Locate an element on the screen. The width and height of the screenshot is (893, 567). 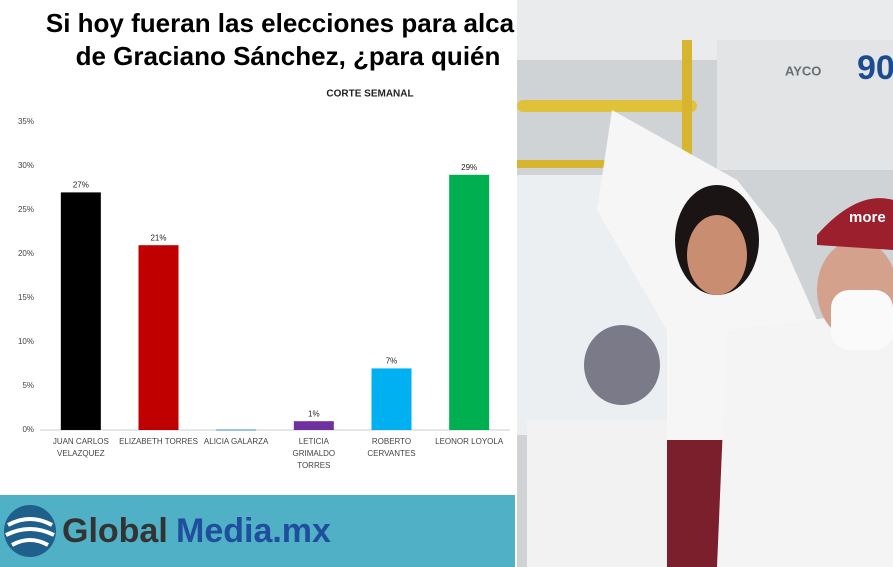
y-tick-label: 0% is located at coordinates (28, 429).